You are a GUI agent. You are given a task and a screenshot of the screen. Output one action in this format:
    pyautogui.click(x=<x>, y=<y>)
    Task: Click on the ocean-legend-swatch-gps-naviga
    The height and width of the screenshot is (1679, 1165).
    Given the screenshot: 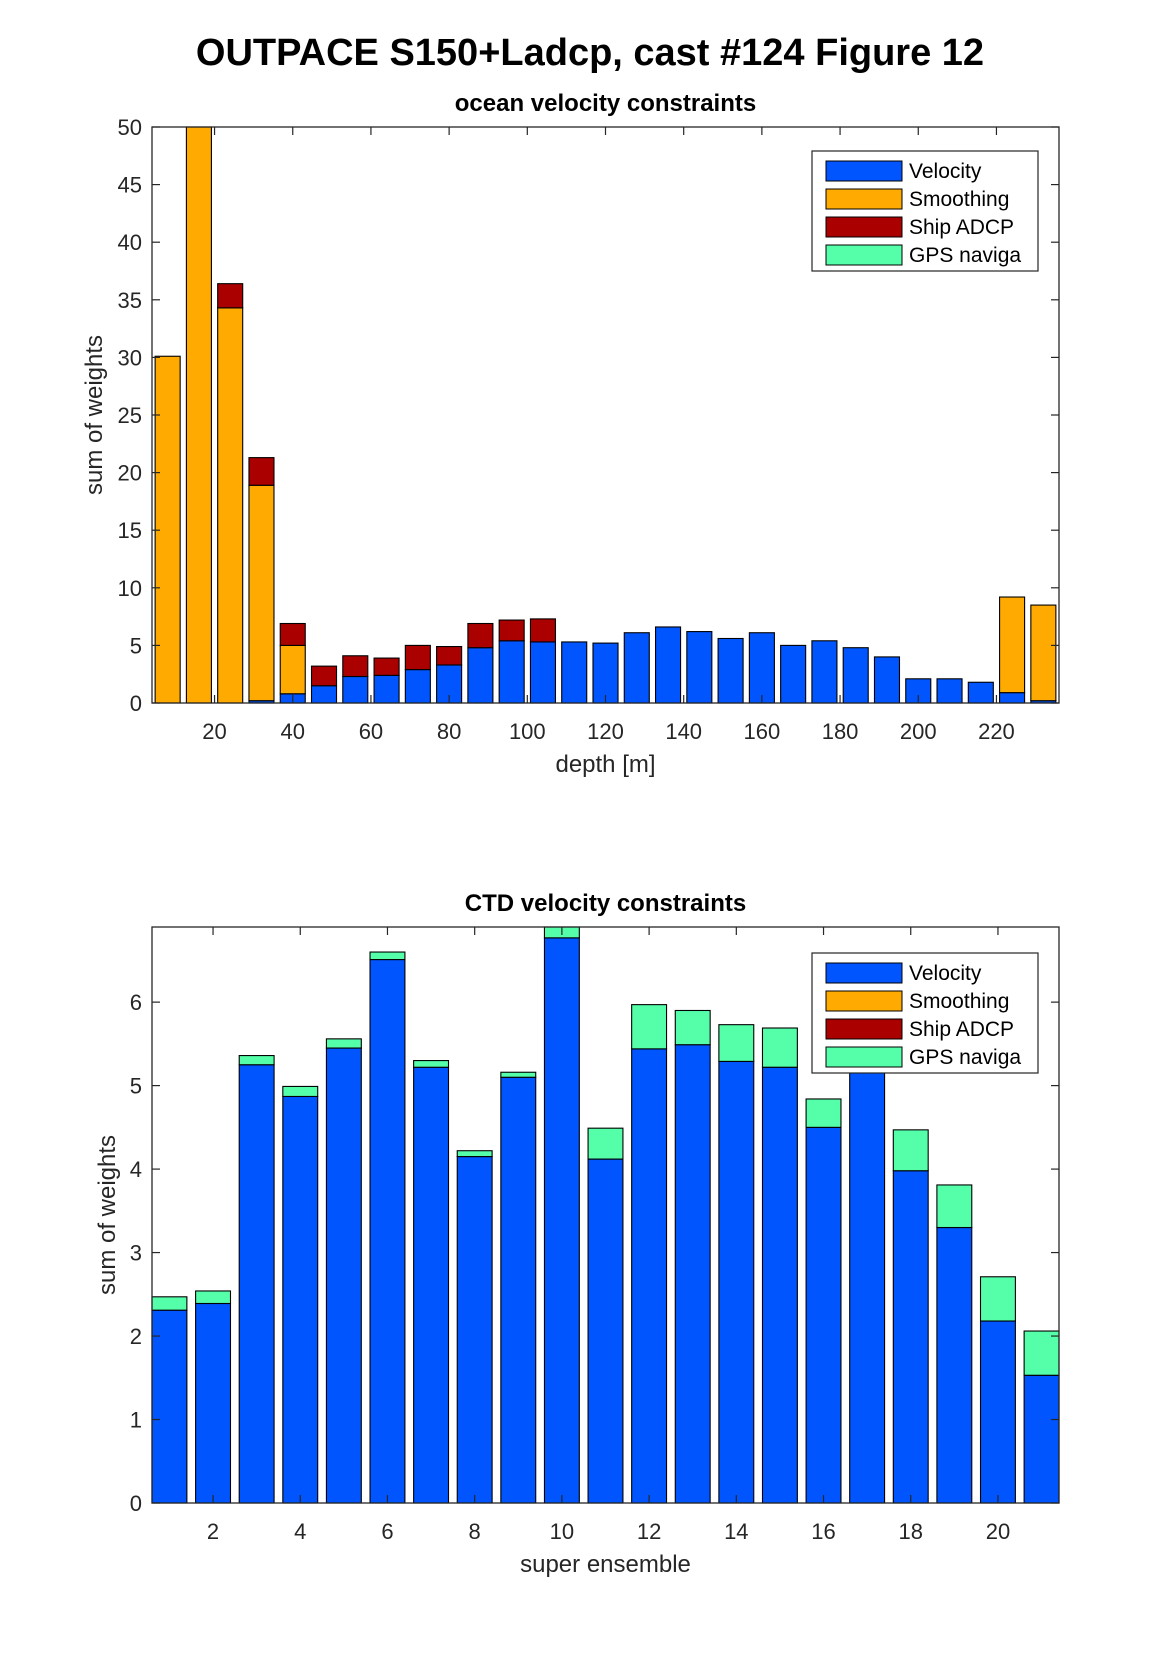 What is the action you would take?
    pyautogui.click(x=864, y=255)
    